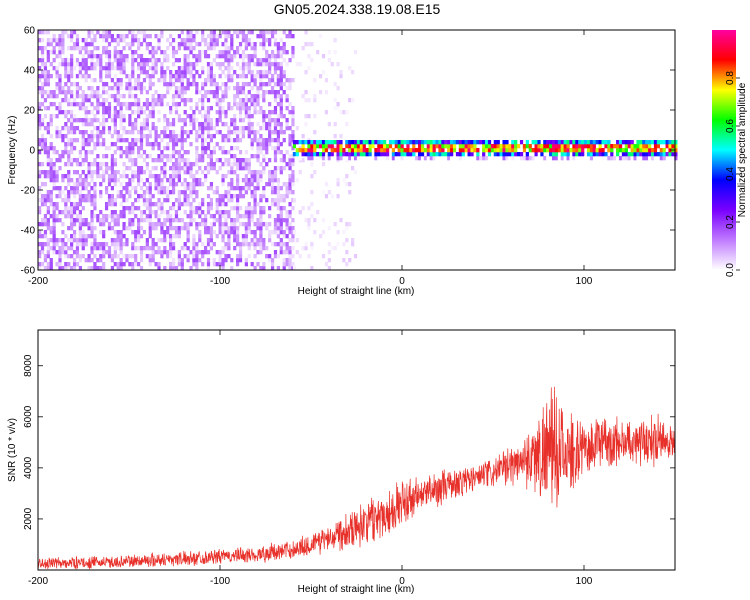 The width and height of the screenshot is (750, 600). What do you see at coordinates (38, 581) in the screenshot?
I see `x-tick-label: -200` at bounding box center [38, 581].